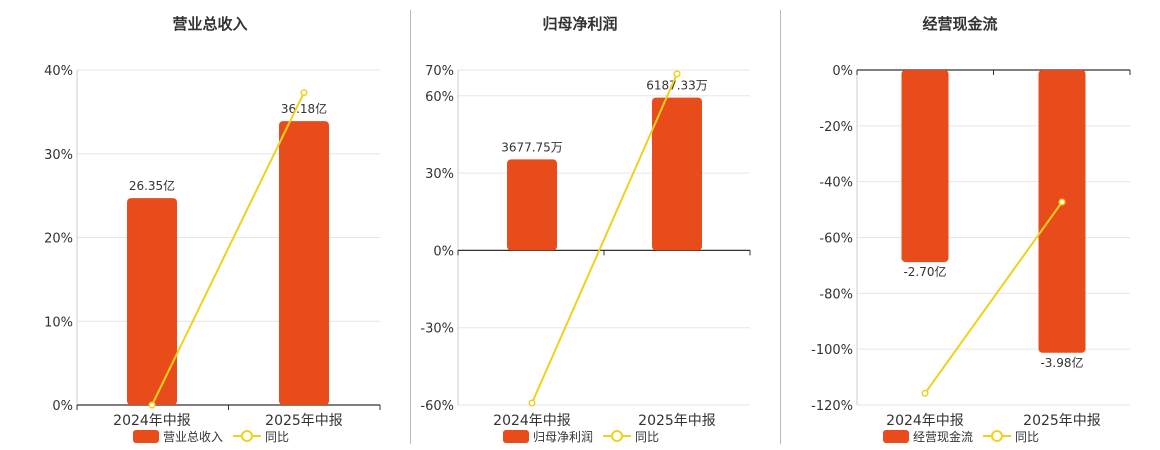  I want to click on chart-title: 营业总收入, so click(209, 24).